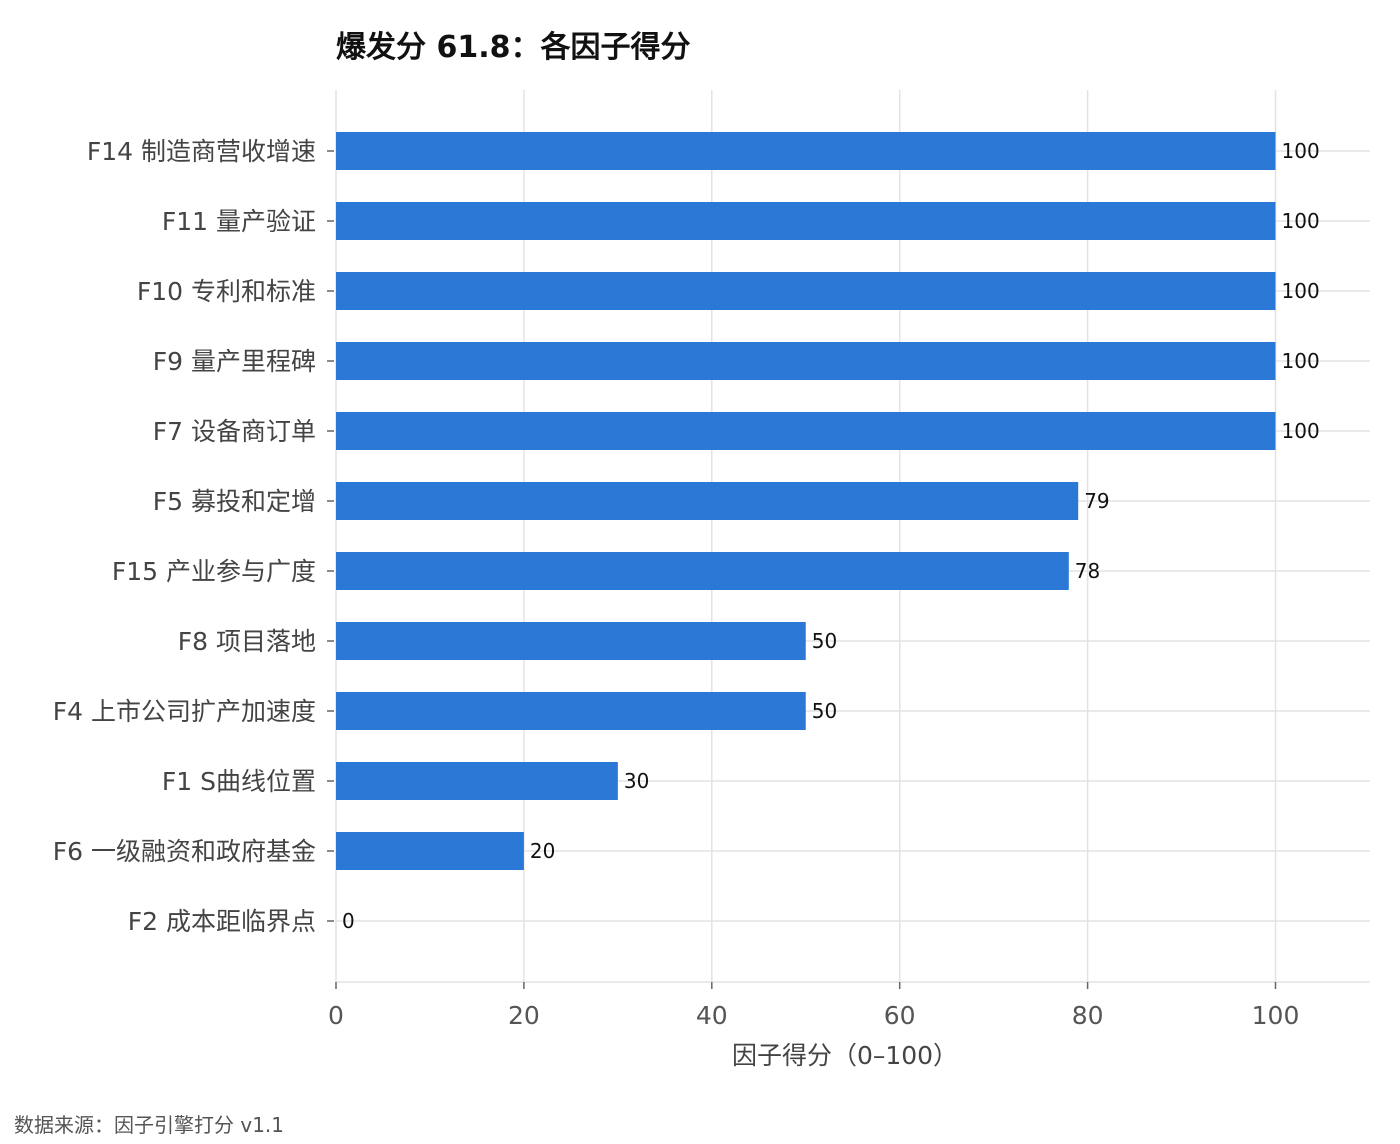 The width and height of the screenshot is (1400, 1144). What do you see at coordinates (1088, 1015) in the screenshot?
I see `x-tick-label: 80` at bounding box center [1088, 1015].